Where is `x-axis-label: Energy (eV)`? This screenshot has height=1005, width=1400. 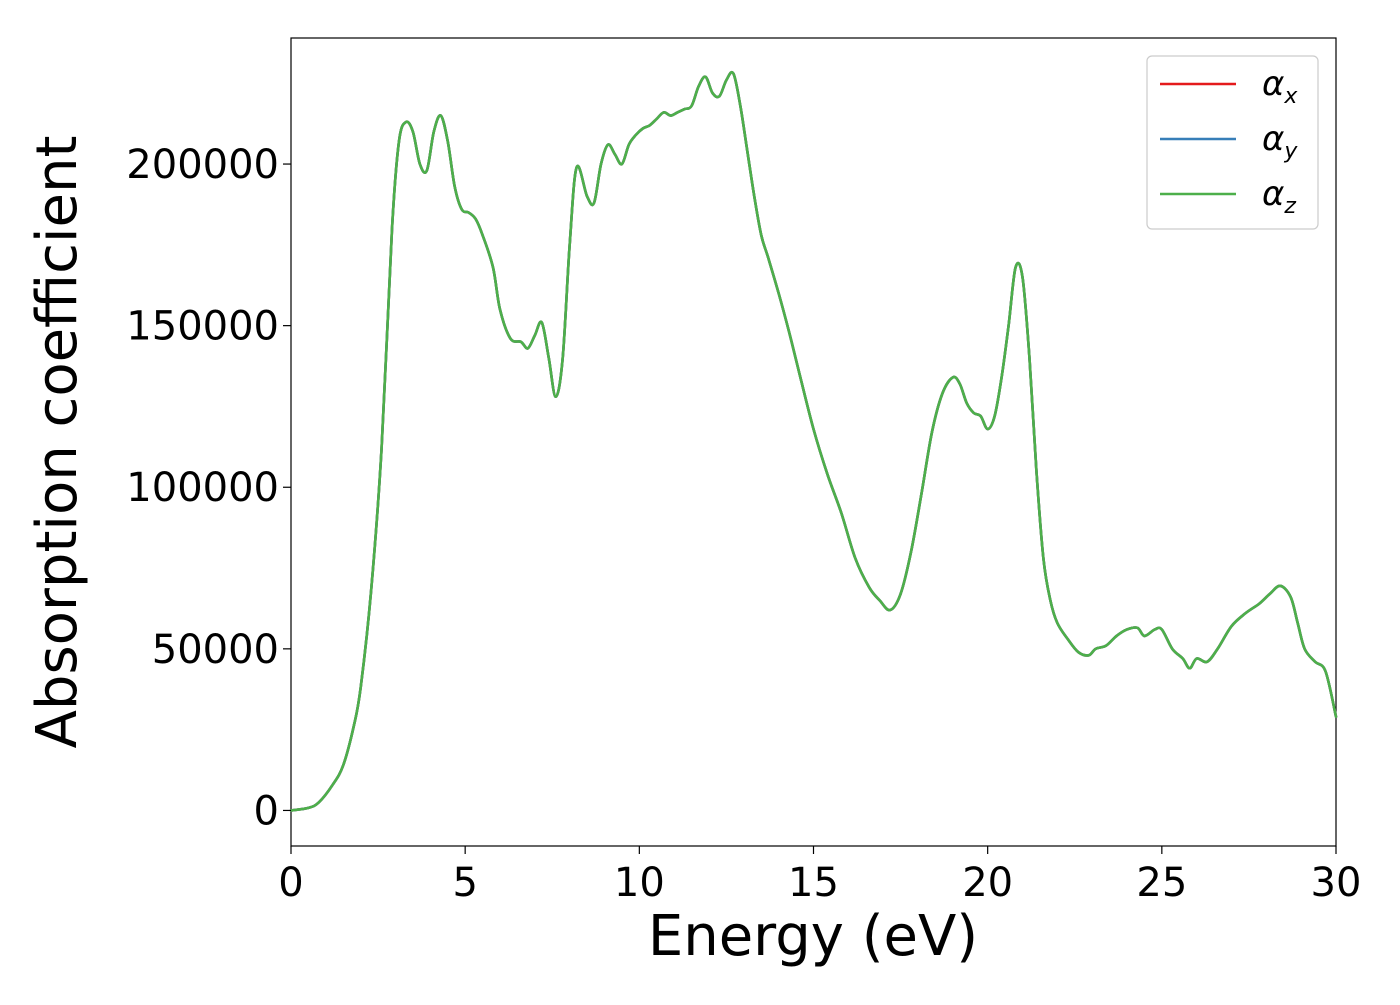
x-axis-label: Energy (eV) is located at coordinates (813, 936).